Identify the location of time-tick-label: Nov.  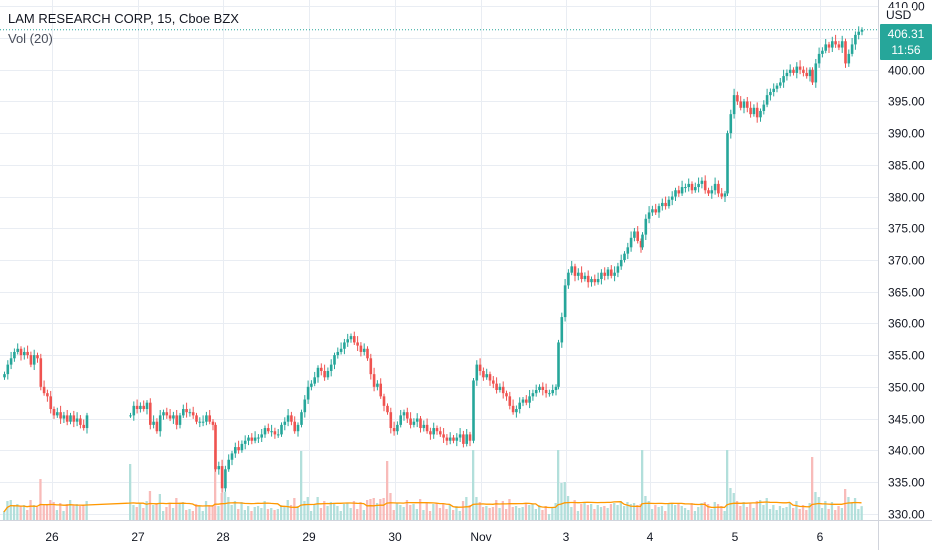
(480, 537).